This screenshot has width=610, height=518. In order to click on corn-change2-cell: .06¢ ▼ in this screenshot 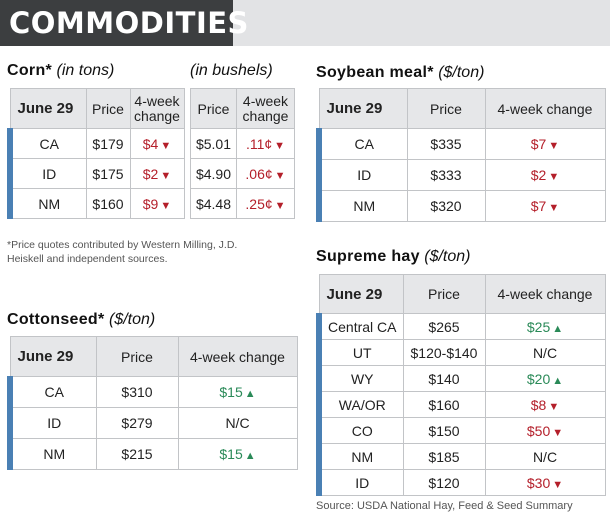, I will do `click(265, 173)`.